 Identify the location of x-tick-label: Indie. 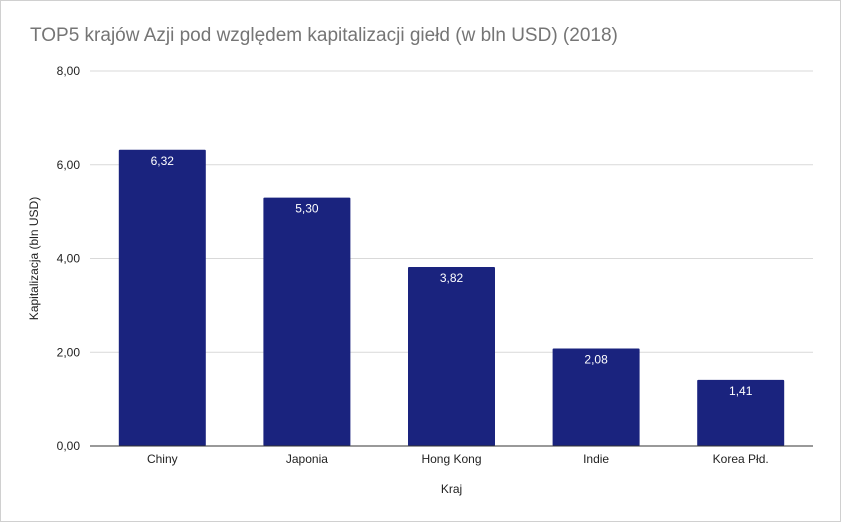
(596, 459).